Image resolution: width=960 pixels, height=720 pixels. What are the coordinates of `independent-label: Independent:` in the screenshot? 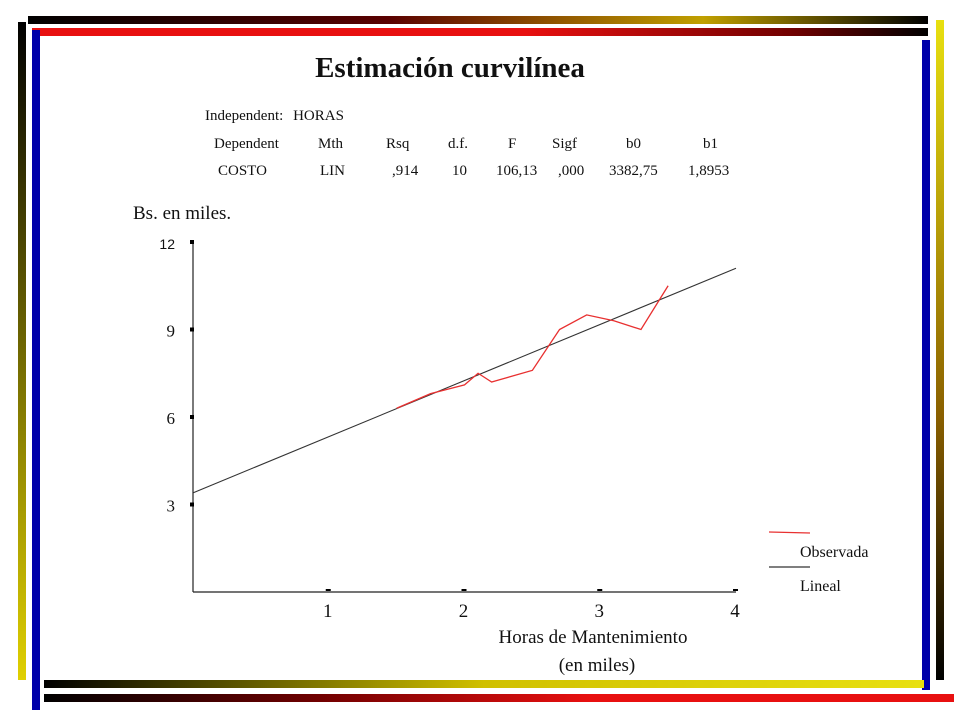 It's located at (244, 116).